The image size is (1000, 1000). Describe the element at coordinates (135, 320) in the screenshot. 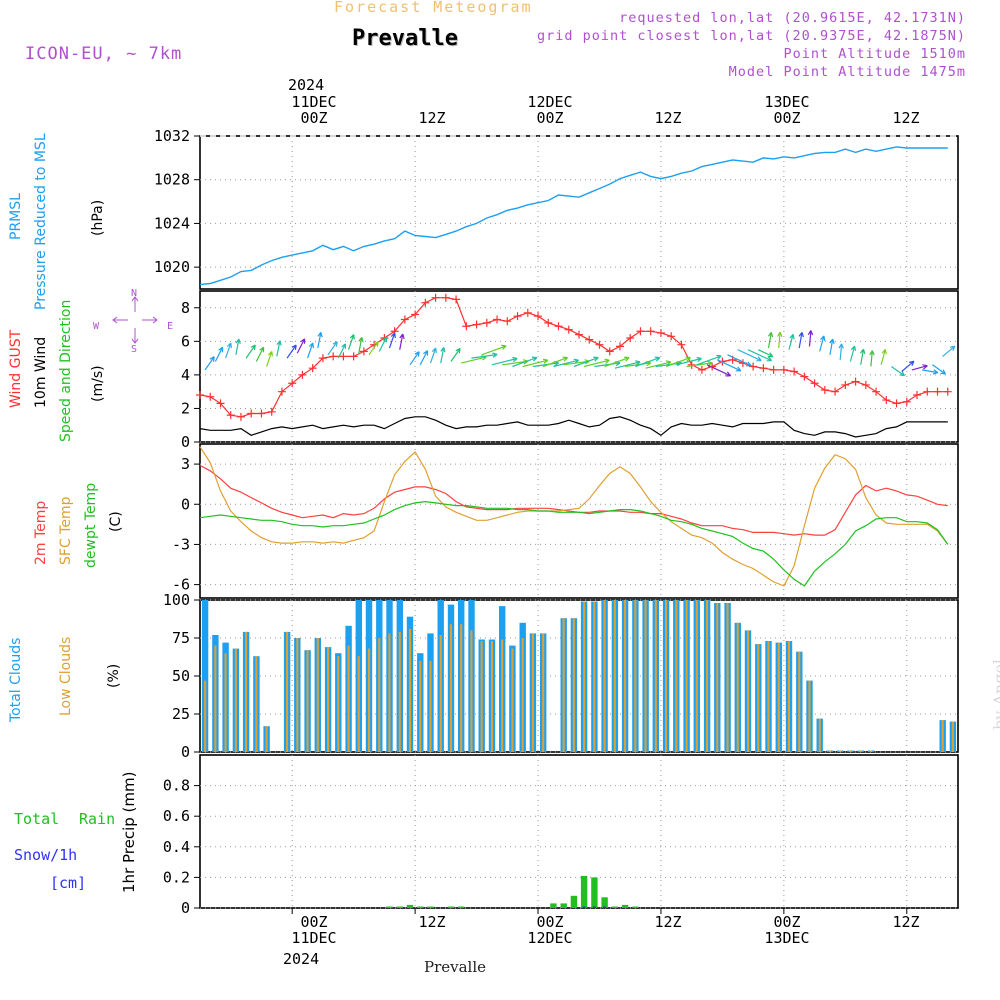

I see `compass-rose-icon` at that location.